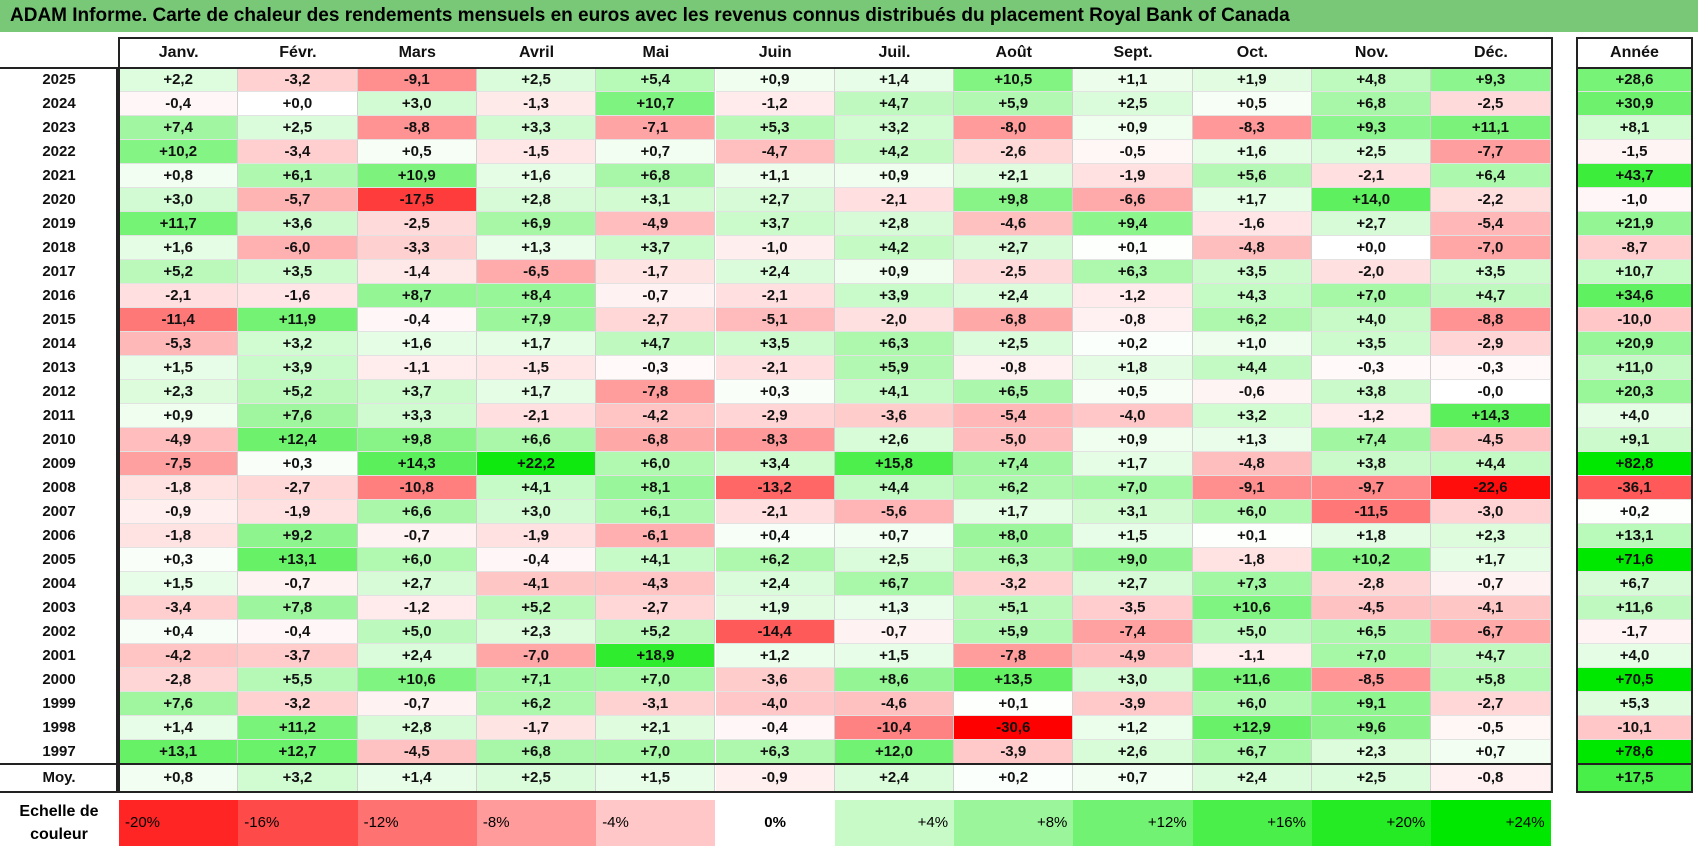 This screenshot has width=1698, height=848. What do you see at coordinates (775, 224) in the screenshot?
I see `heatmap-cell: +3,7` at bounding box center [775, 224].